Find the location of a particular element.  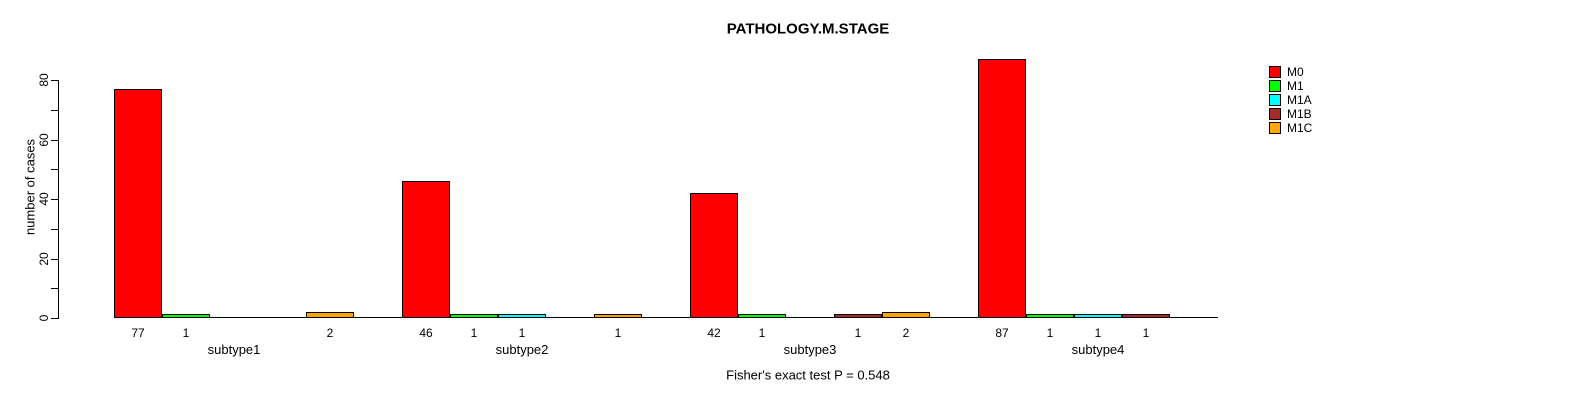

legend-label-M1B: M1B is located at coordinates (1299, 114).